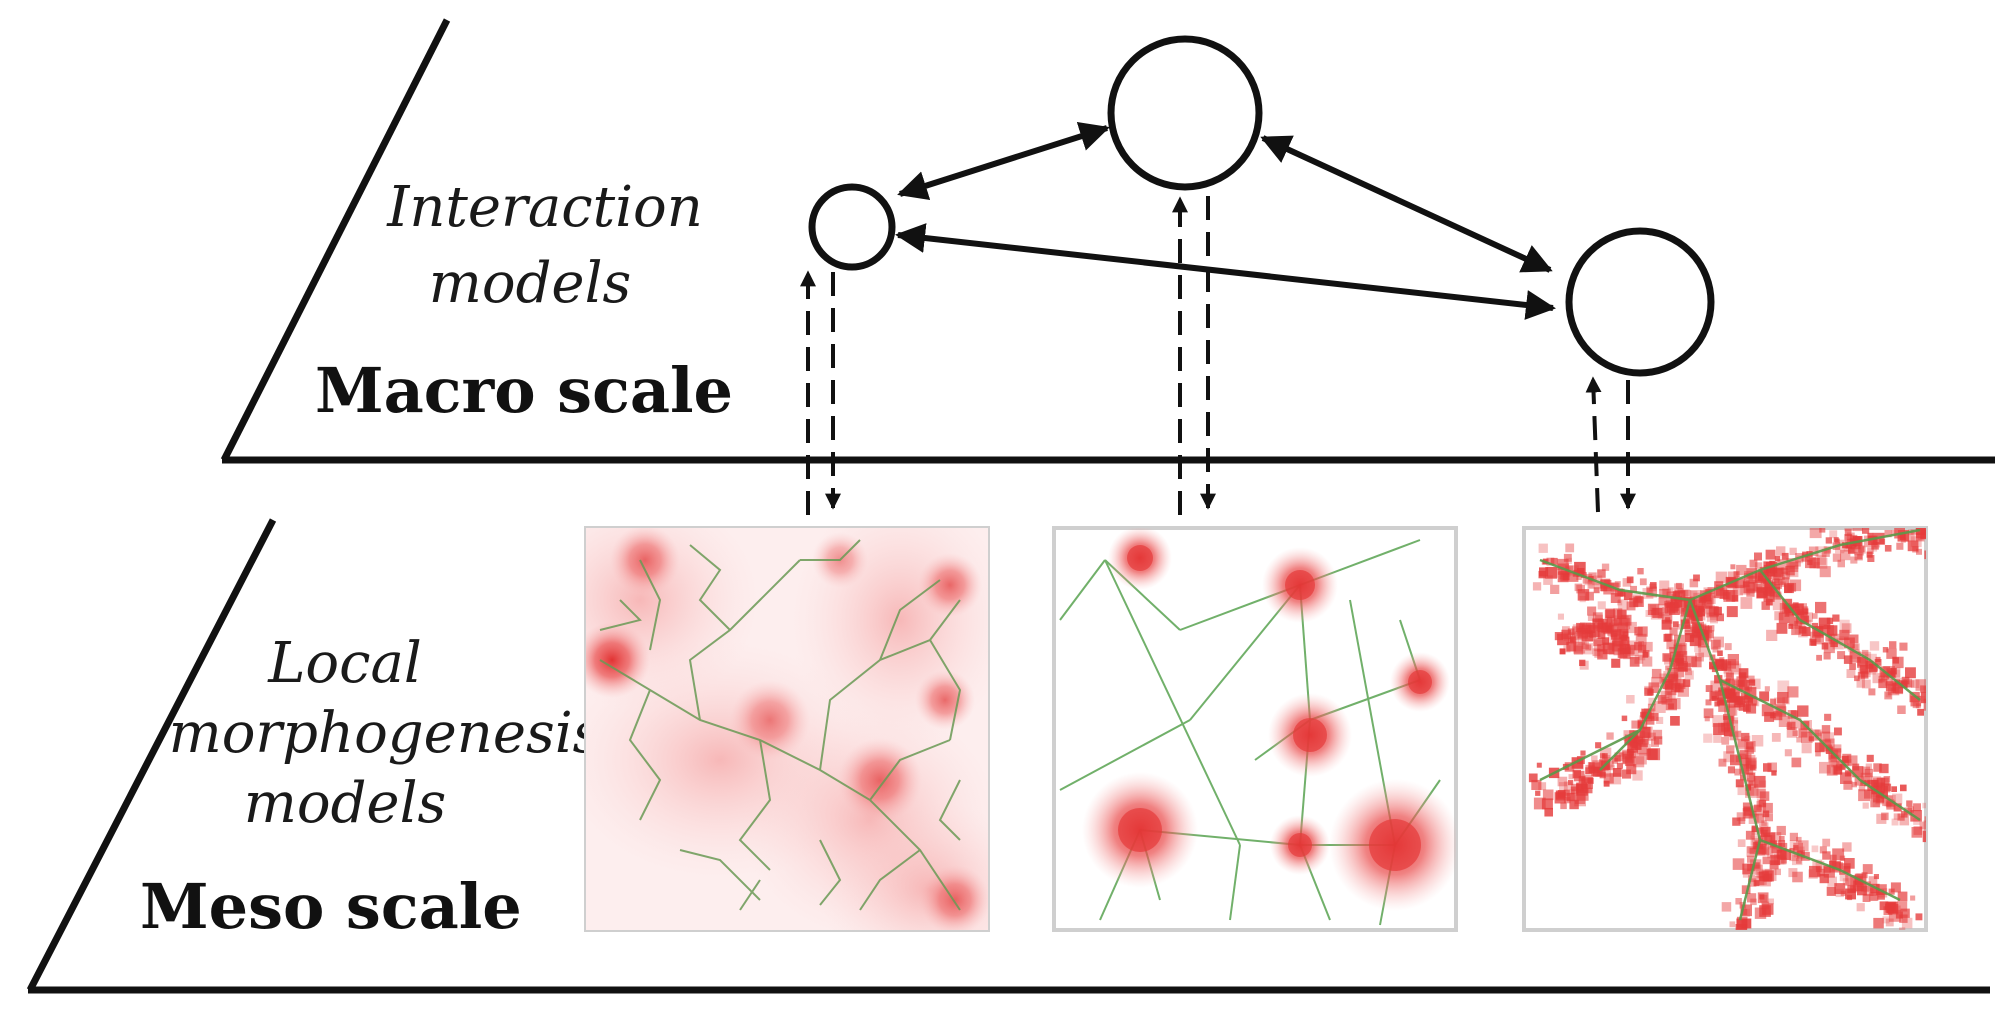 The width and height of the screenshot is (2000, 1014). Describe the element at coordinates (151, 755) in the screenshot. I see `meso-plane-slant-edge` at that location.